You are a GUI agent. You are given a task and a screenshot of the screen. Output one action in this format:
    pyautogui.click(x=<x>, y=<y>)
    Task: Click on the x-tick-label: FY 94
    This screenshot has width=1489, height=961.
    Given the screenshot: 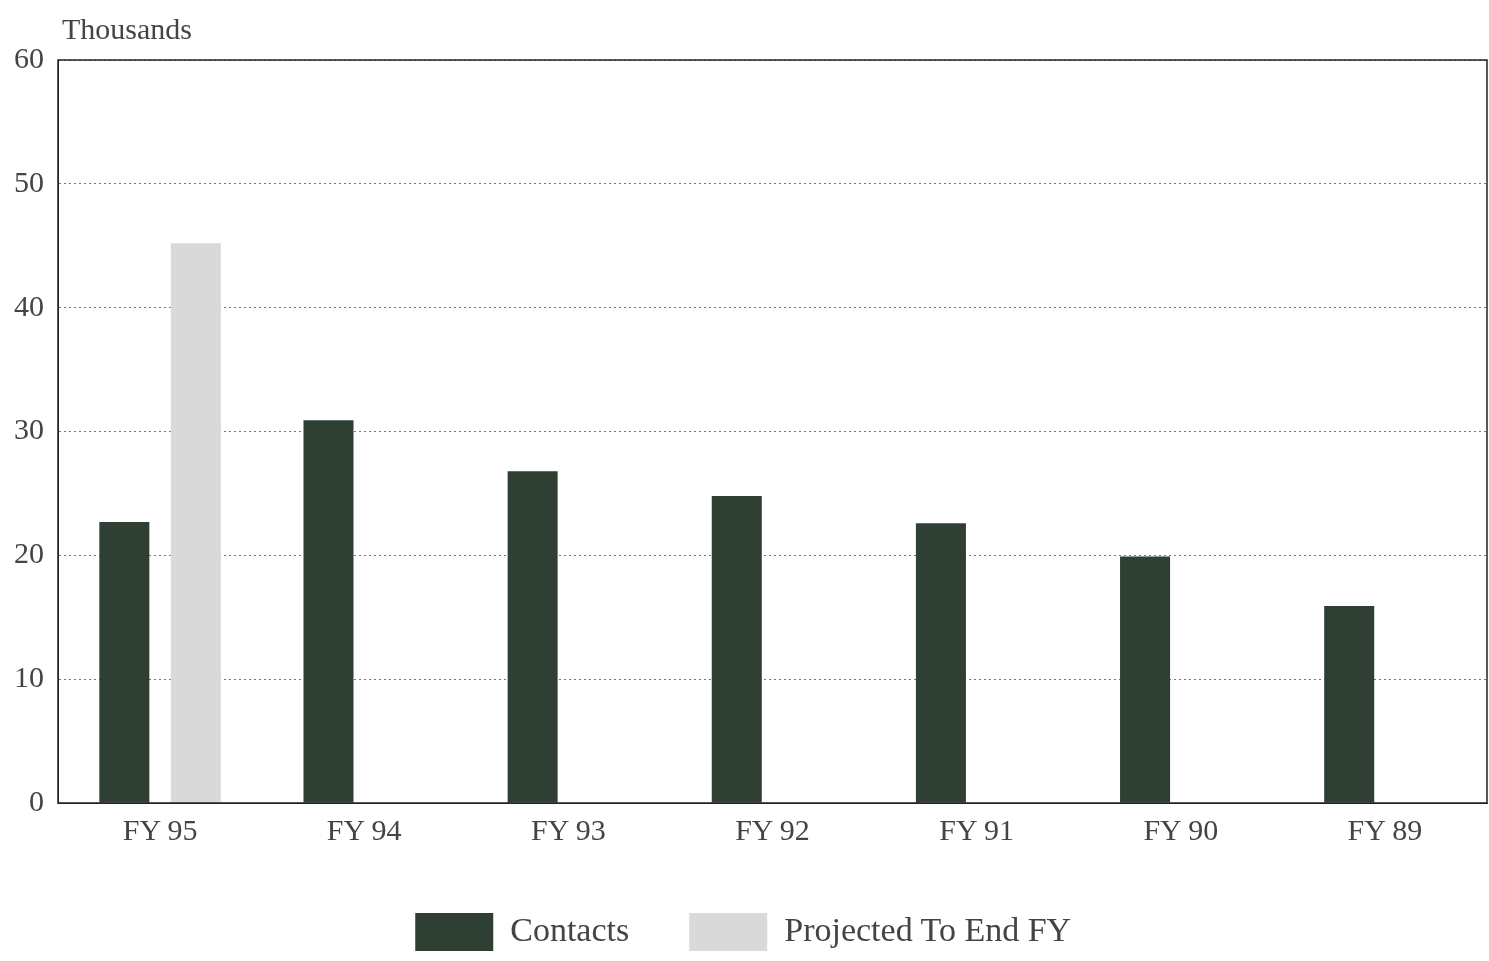 What is the action you would take?
    pyautogui.click(x=364, y=829)
    